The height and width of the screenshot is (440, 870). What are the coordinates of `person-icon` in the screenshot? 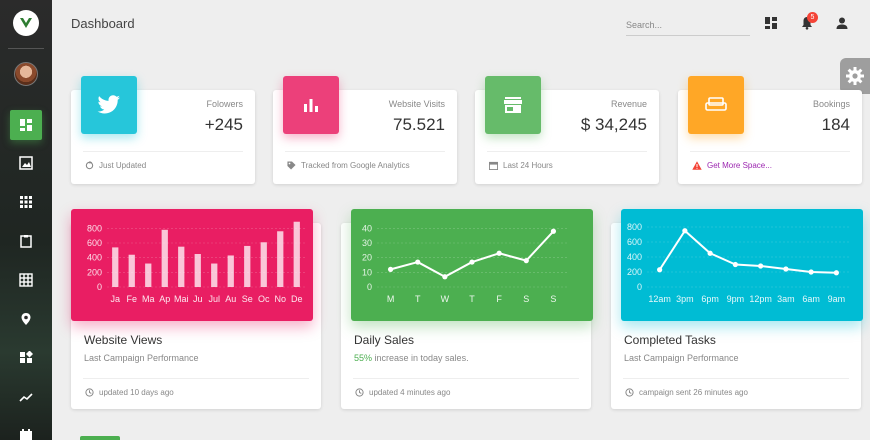 It's located at (842, 23).